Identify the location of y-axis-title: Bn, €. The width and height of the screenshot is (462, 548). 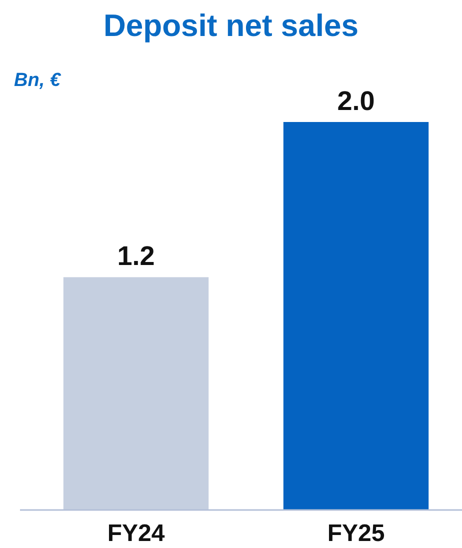
(38, 80).